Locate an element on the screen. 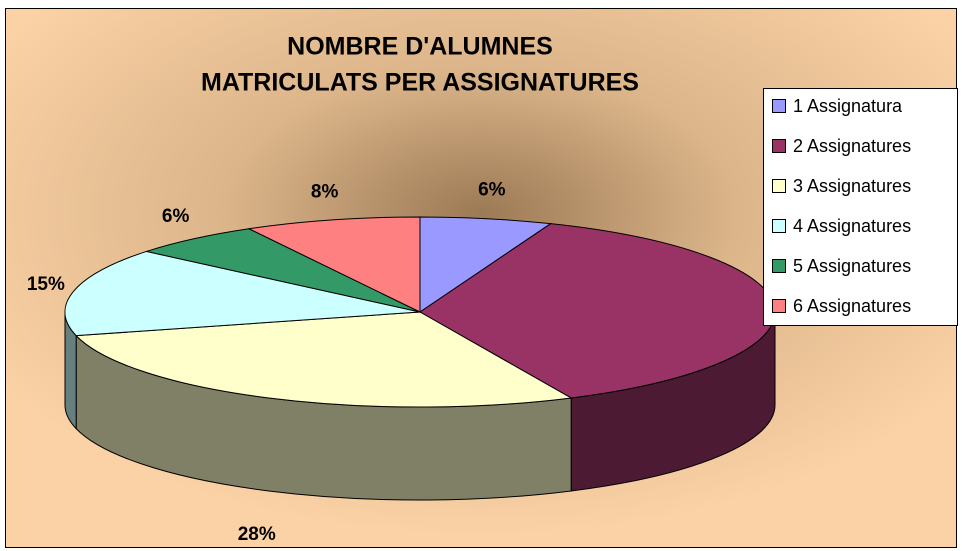 The height and width of the screenshot is (551, 962). legend-label: 1 Assignatura is located at coordinates (848, 106).